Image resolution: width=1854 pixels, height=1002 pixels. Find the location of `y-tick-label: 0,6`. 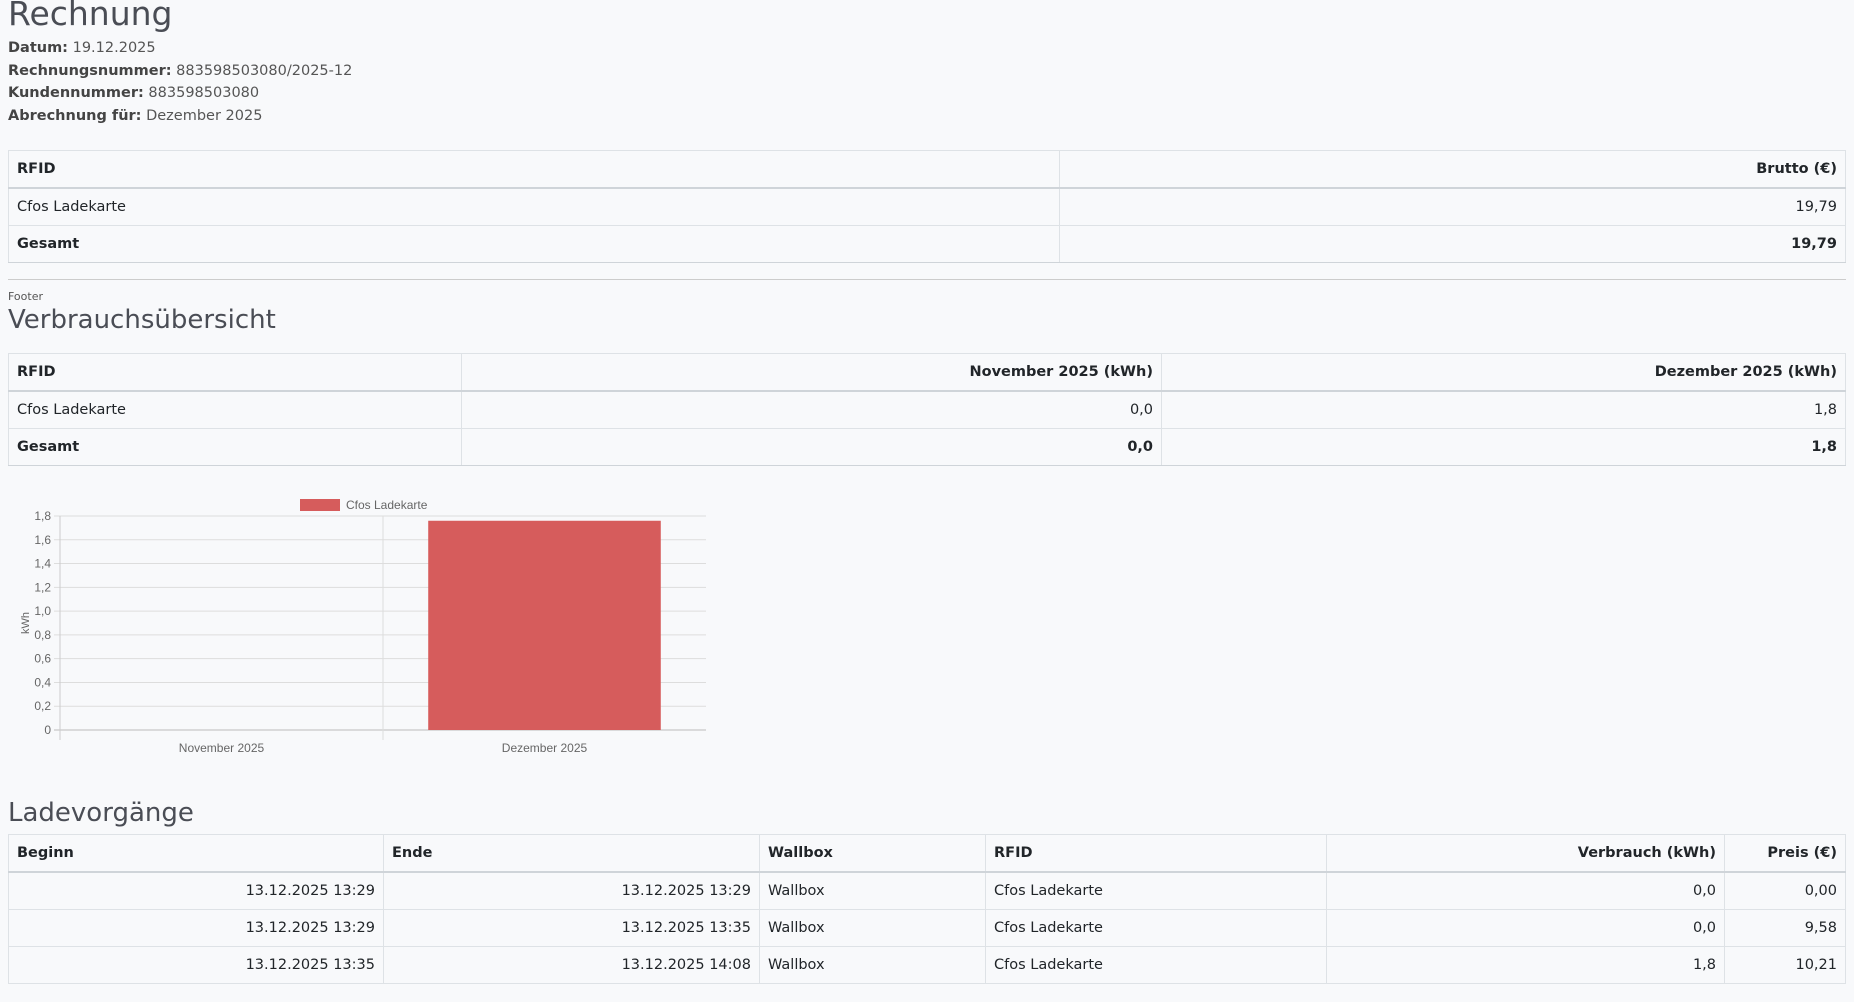

y-tick-label: 0,6 is located at coordinates (42, 659).